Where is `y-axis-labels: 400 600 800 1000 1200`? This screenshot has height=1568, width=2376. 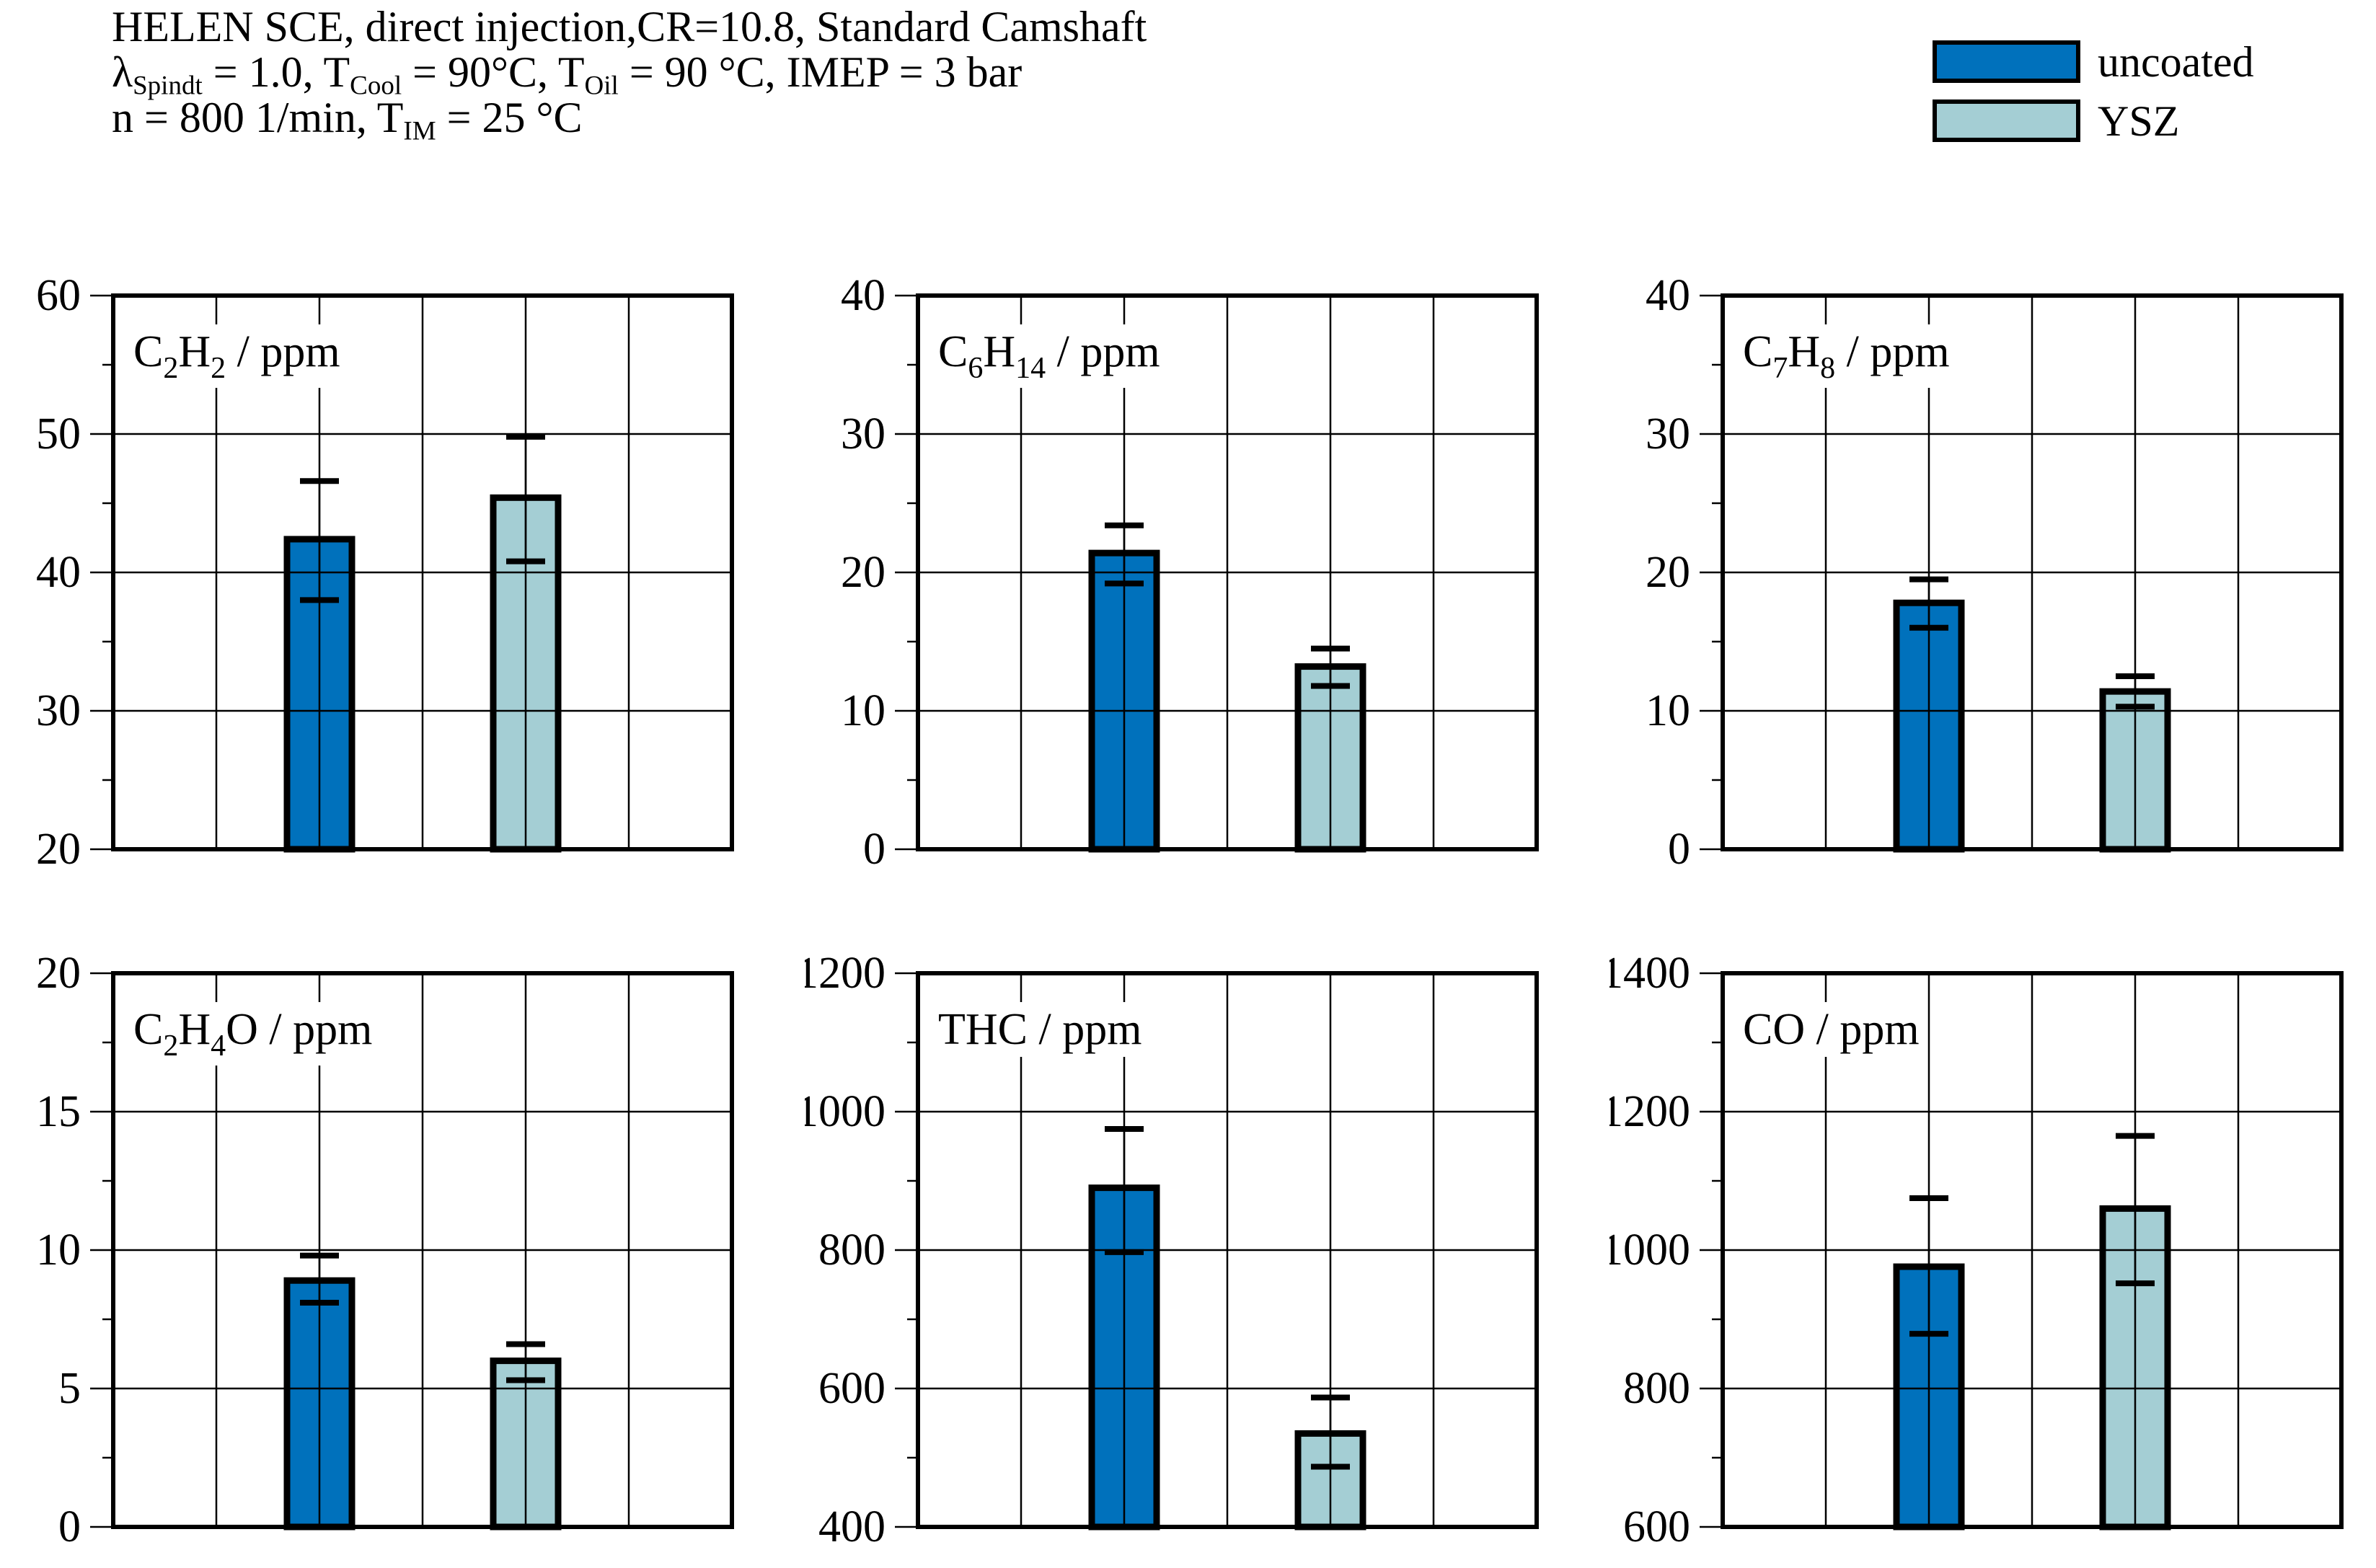
y-axis-labels: 400 600 800 1000 1200 is located at coordinates (845, 1250).